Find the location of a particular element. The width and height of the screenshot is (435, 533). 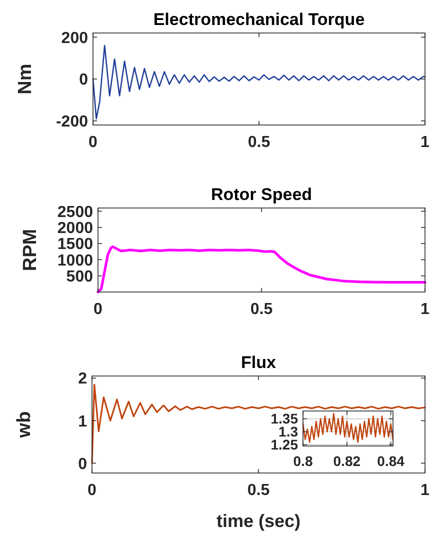

chart-title: Electromechanical Torque is located at coordinates (259, 19).